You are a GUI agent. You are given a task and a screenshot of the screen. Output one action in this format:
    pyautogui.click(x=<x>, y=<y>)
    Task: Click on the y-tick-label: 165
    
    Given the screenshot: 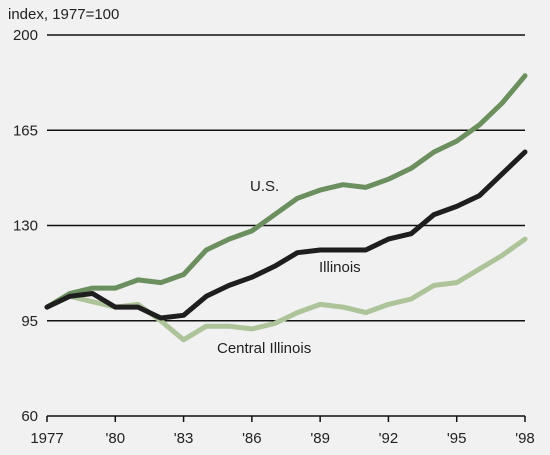 What is the action you would take?
    pyautogui.click(x=25, y=130)
    